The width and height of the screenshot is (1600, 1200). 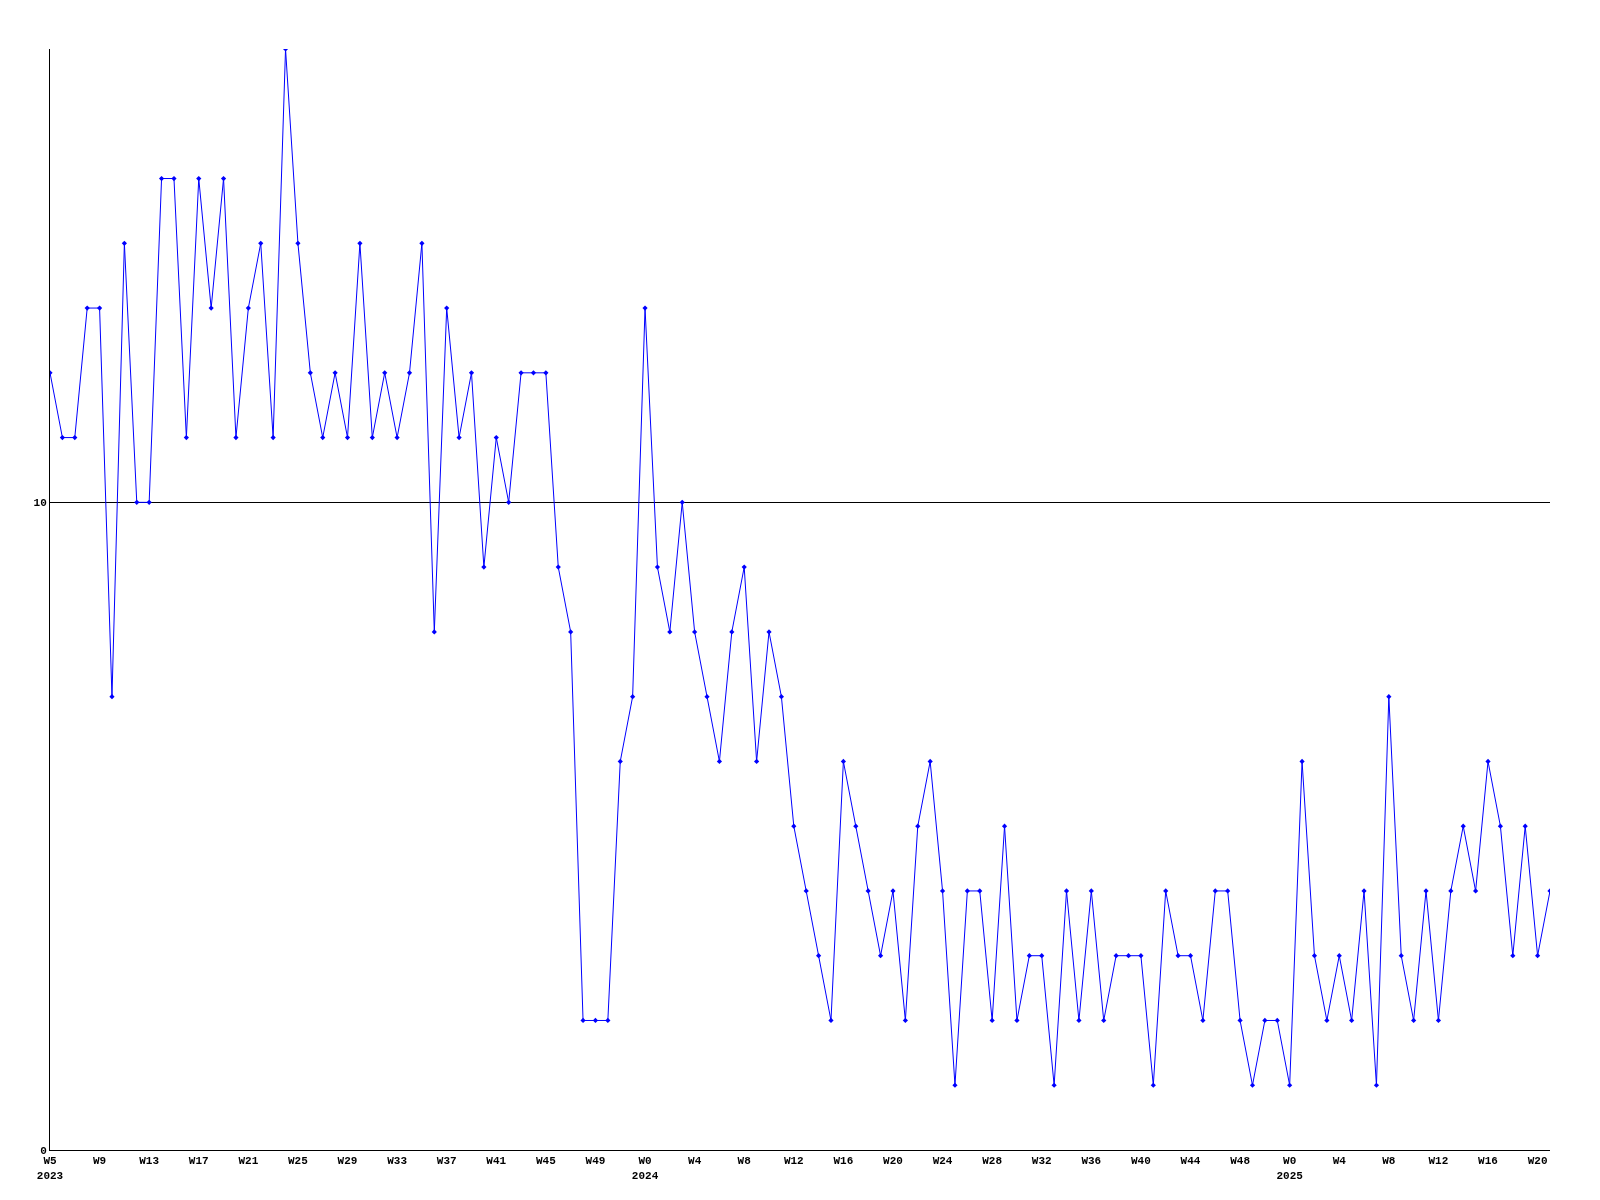 I want to click on x-tick-label: W44, so click(x=1190, y=1161).